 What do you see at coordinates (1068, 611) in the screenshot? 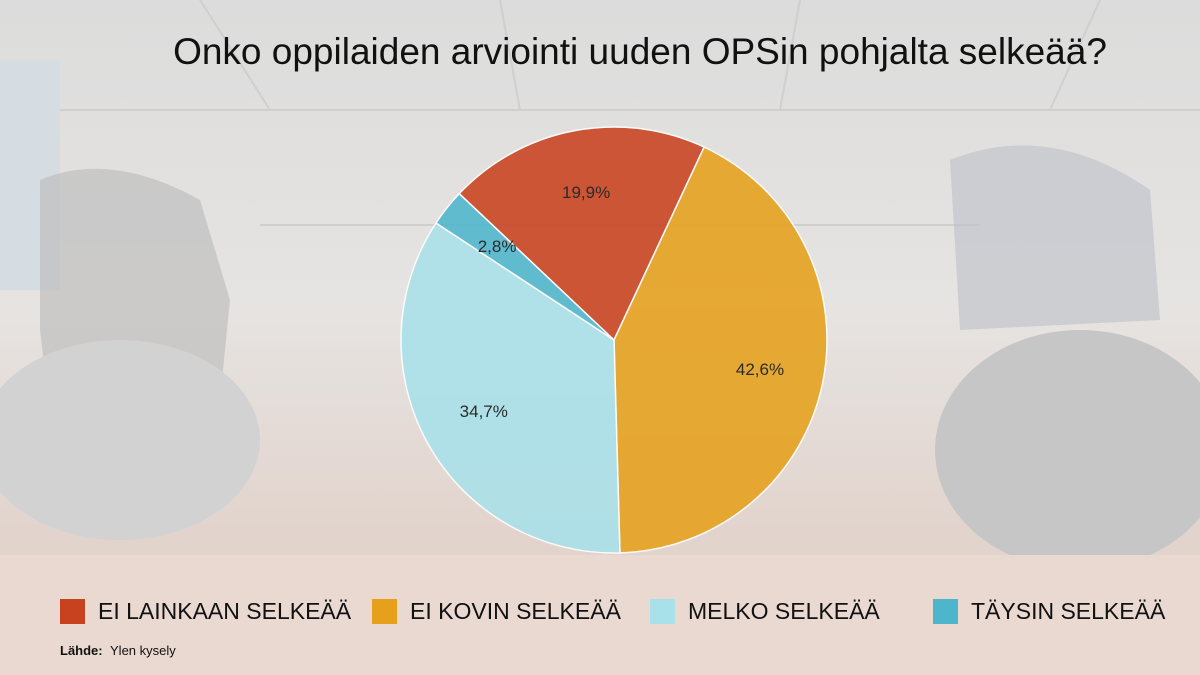
I see `legend-label: TÄYSIN SELKEÄÄ` at bounding box center [1068, 611].